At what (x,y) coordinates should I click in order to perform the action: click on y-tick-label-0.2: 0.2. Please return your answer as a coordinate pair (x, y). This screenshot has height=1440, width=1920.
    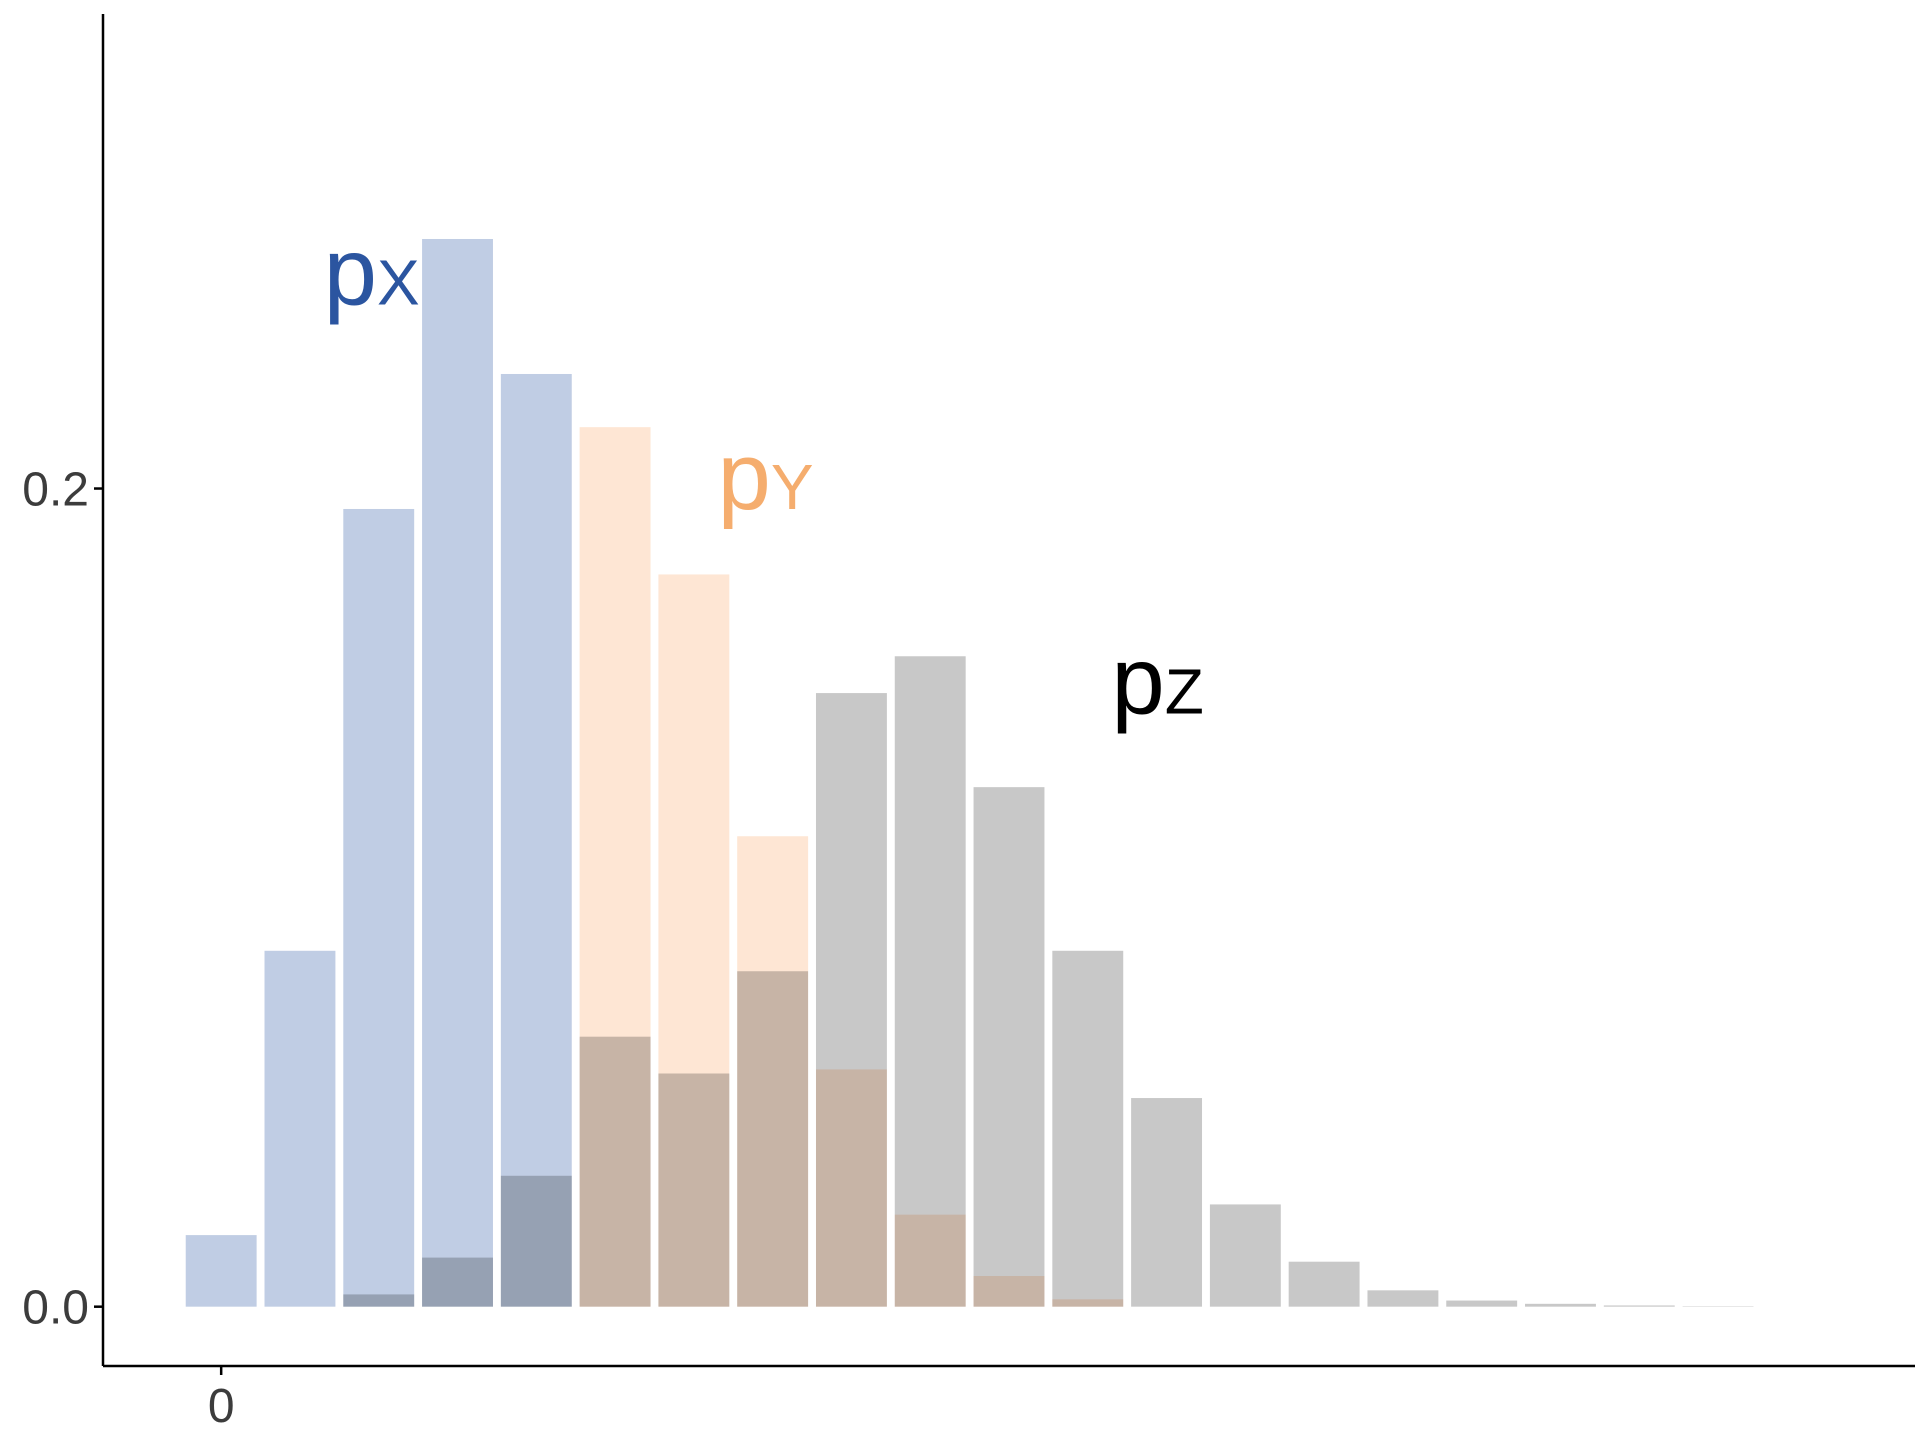
    Looking at the image, I should click on (55, 490).